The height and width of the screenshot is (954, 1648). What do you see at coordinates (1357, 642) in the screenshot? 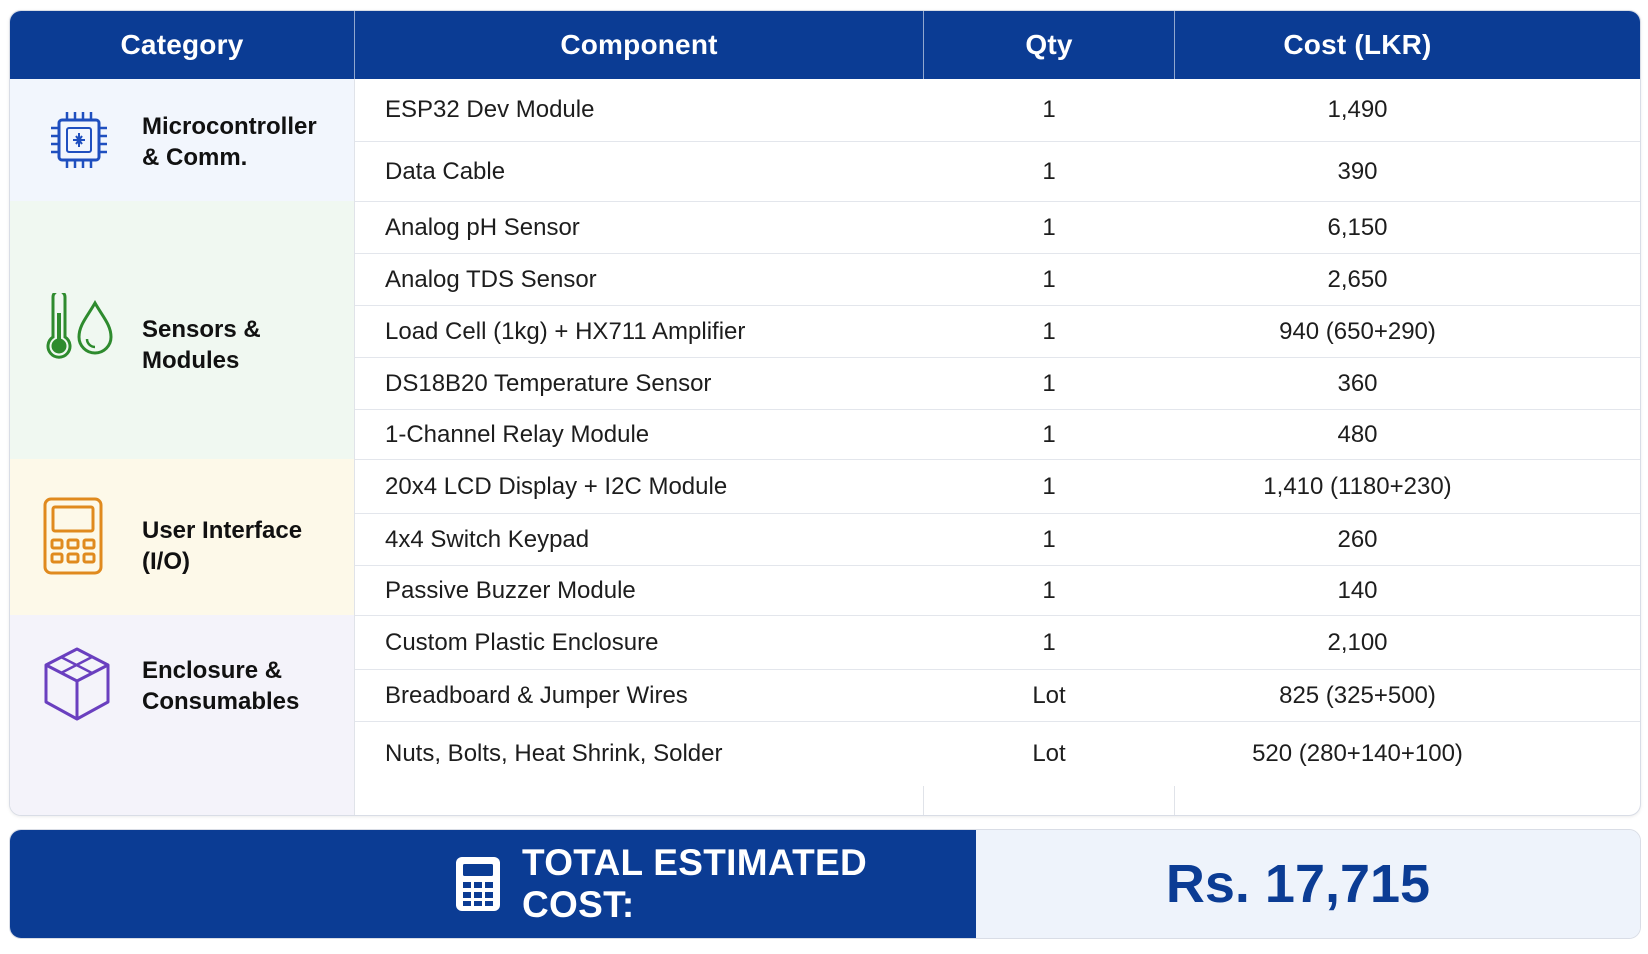
I see `cost-cell: 2,100` at bounding box center [1357, 642].